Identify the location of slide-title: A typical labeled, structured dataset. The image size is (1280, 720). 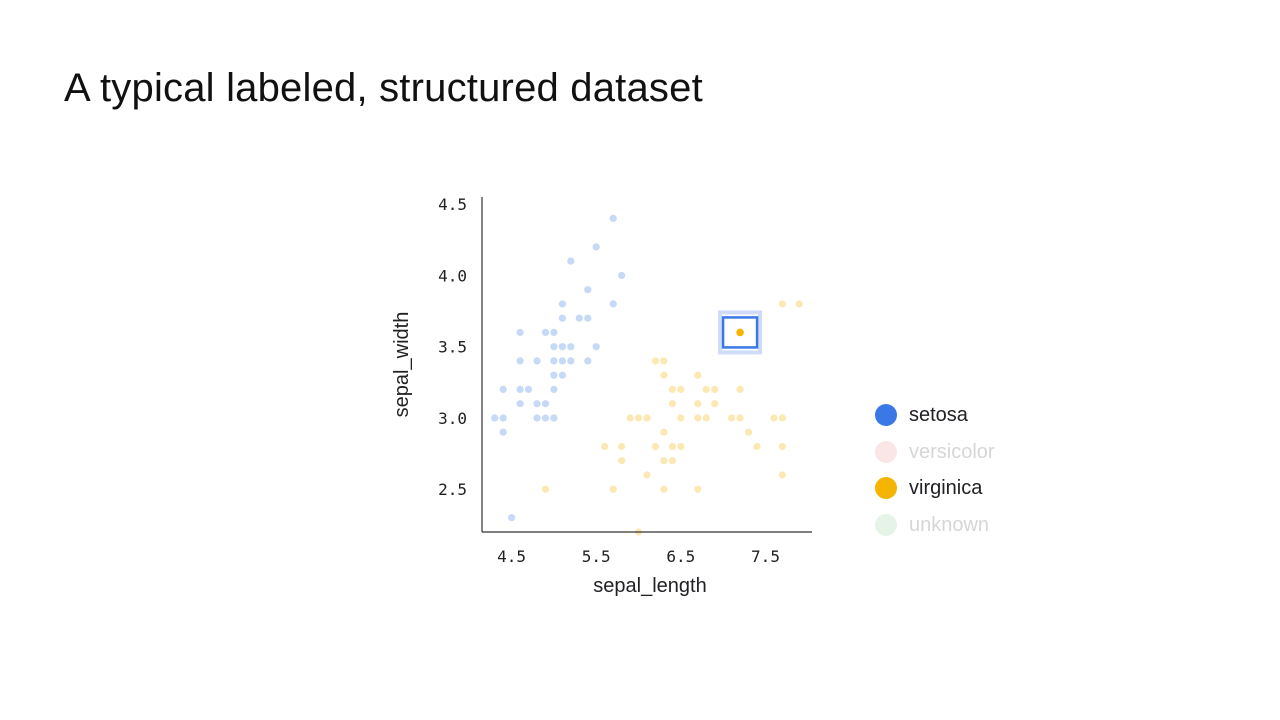
(383, 88).